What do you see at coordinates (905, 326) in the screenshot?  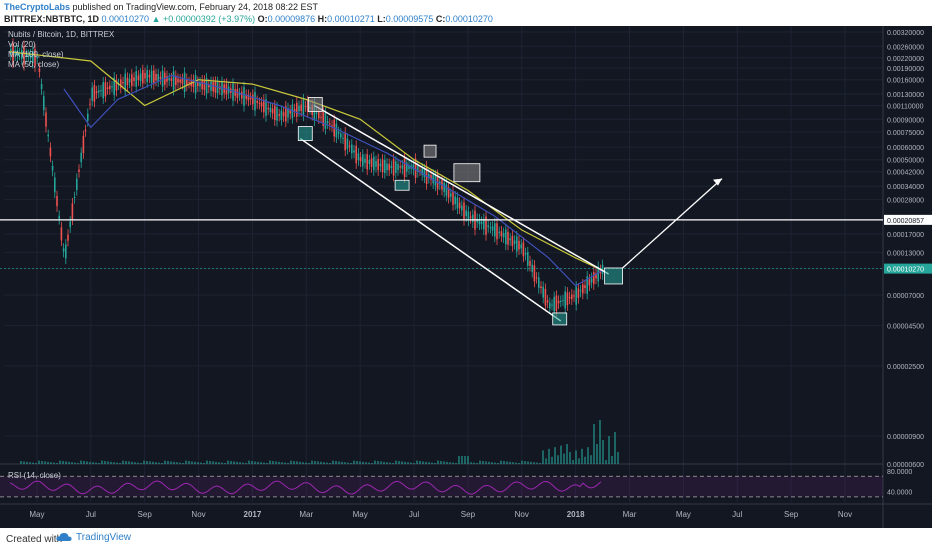 I see `y-tick-label: 0.00004500` at bounding box center [905, 326].